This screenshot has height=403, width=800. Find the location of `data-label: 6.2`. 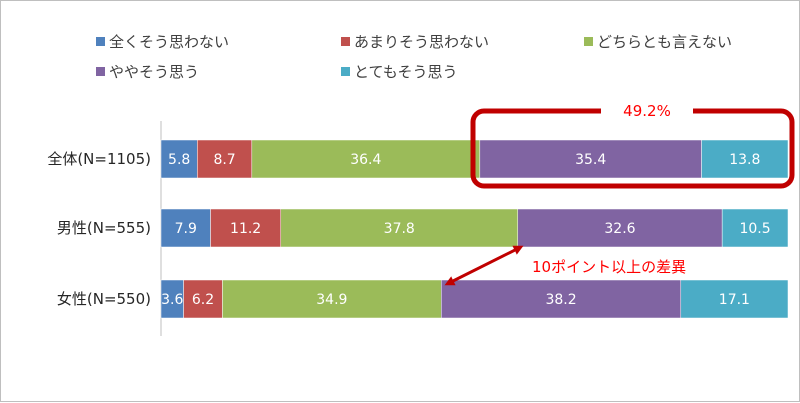

data-label: 6.2 is located at coordinates (203, 300).